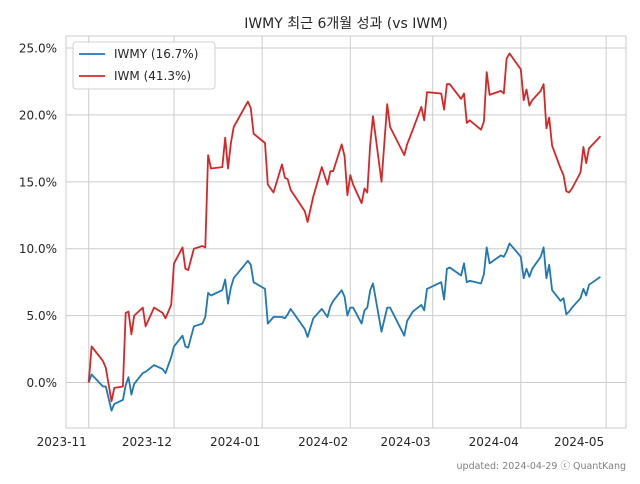 The image size is (640, 484). Describe the element at coordinates (42, 383) in the screenshot. I see `y-tick-label: 0.0%` at that location.